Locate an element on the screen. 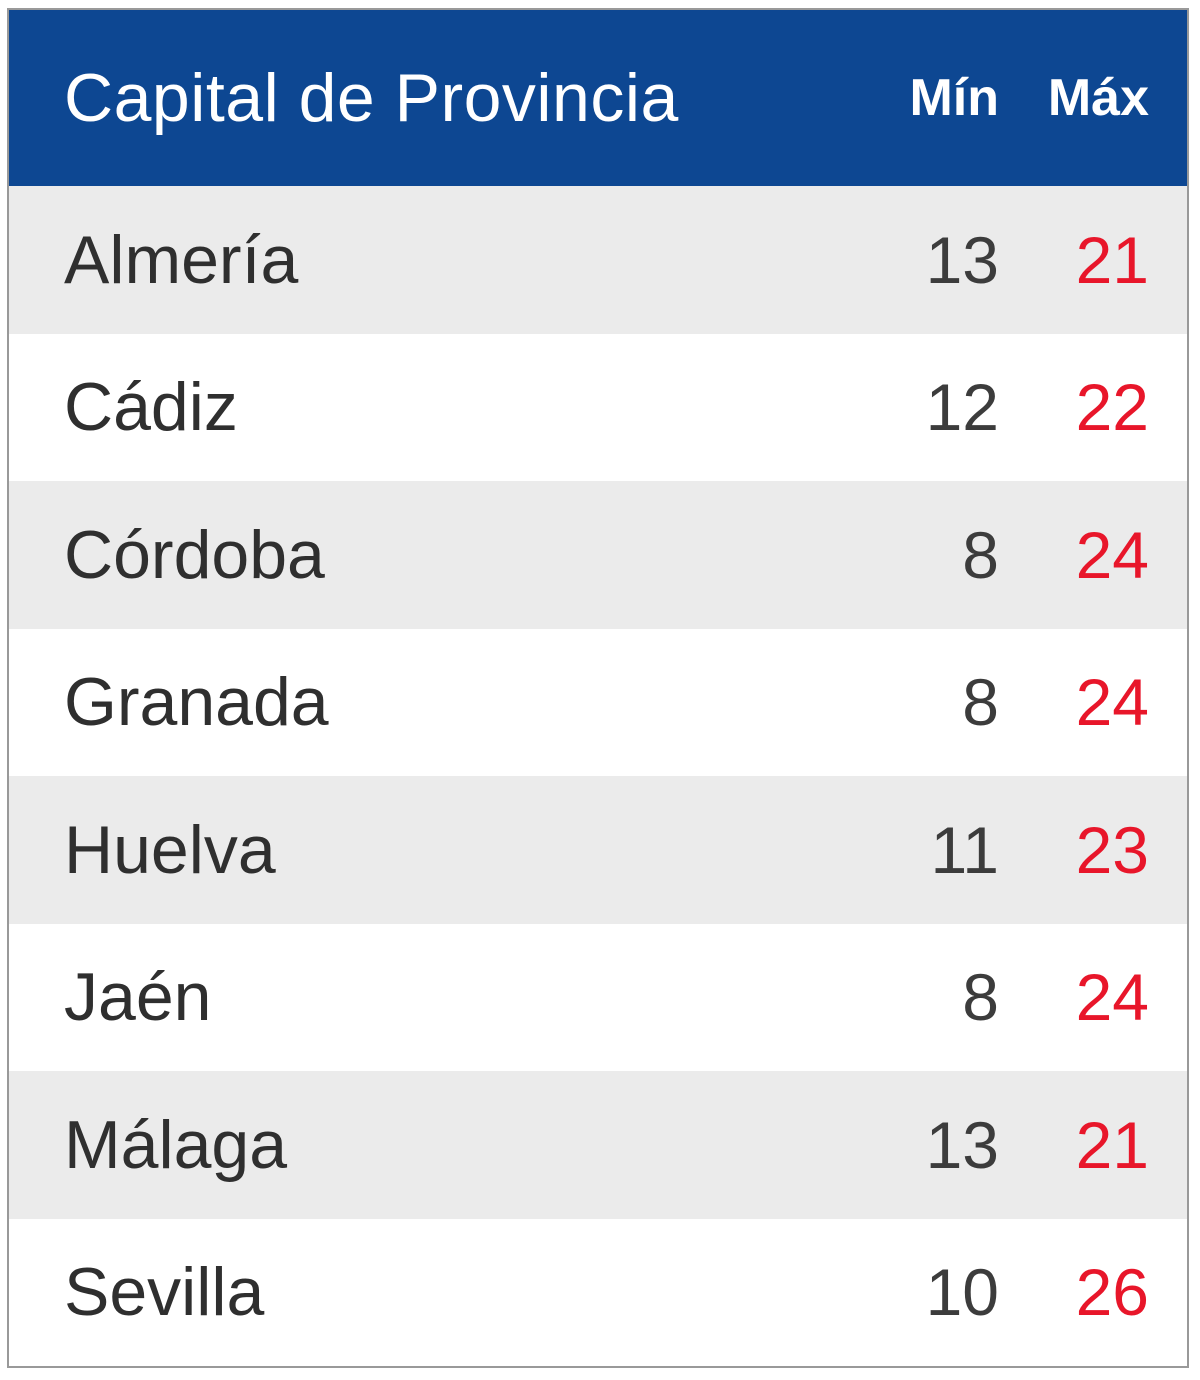  max-temperature: 23 is located at coordinates (1112, 849).